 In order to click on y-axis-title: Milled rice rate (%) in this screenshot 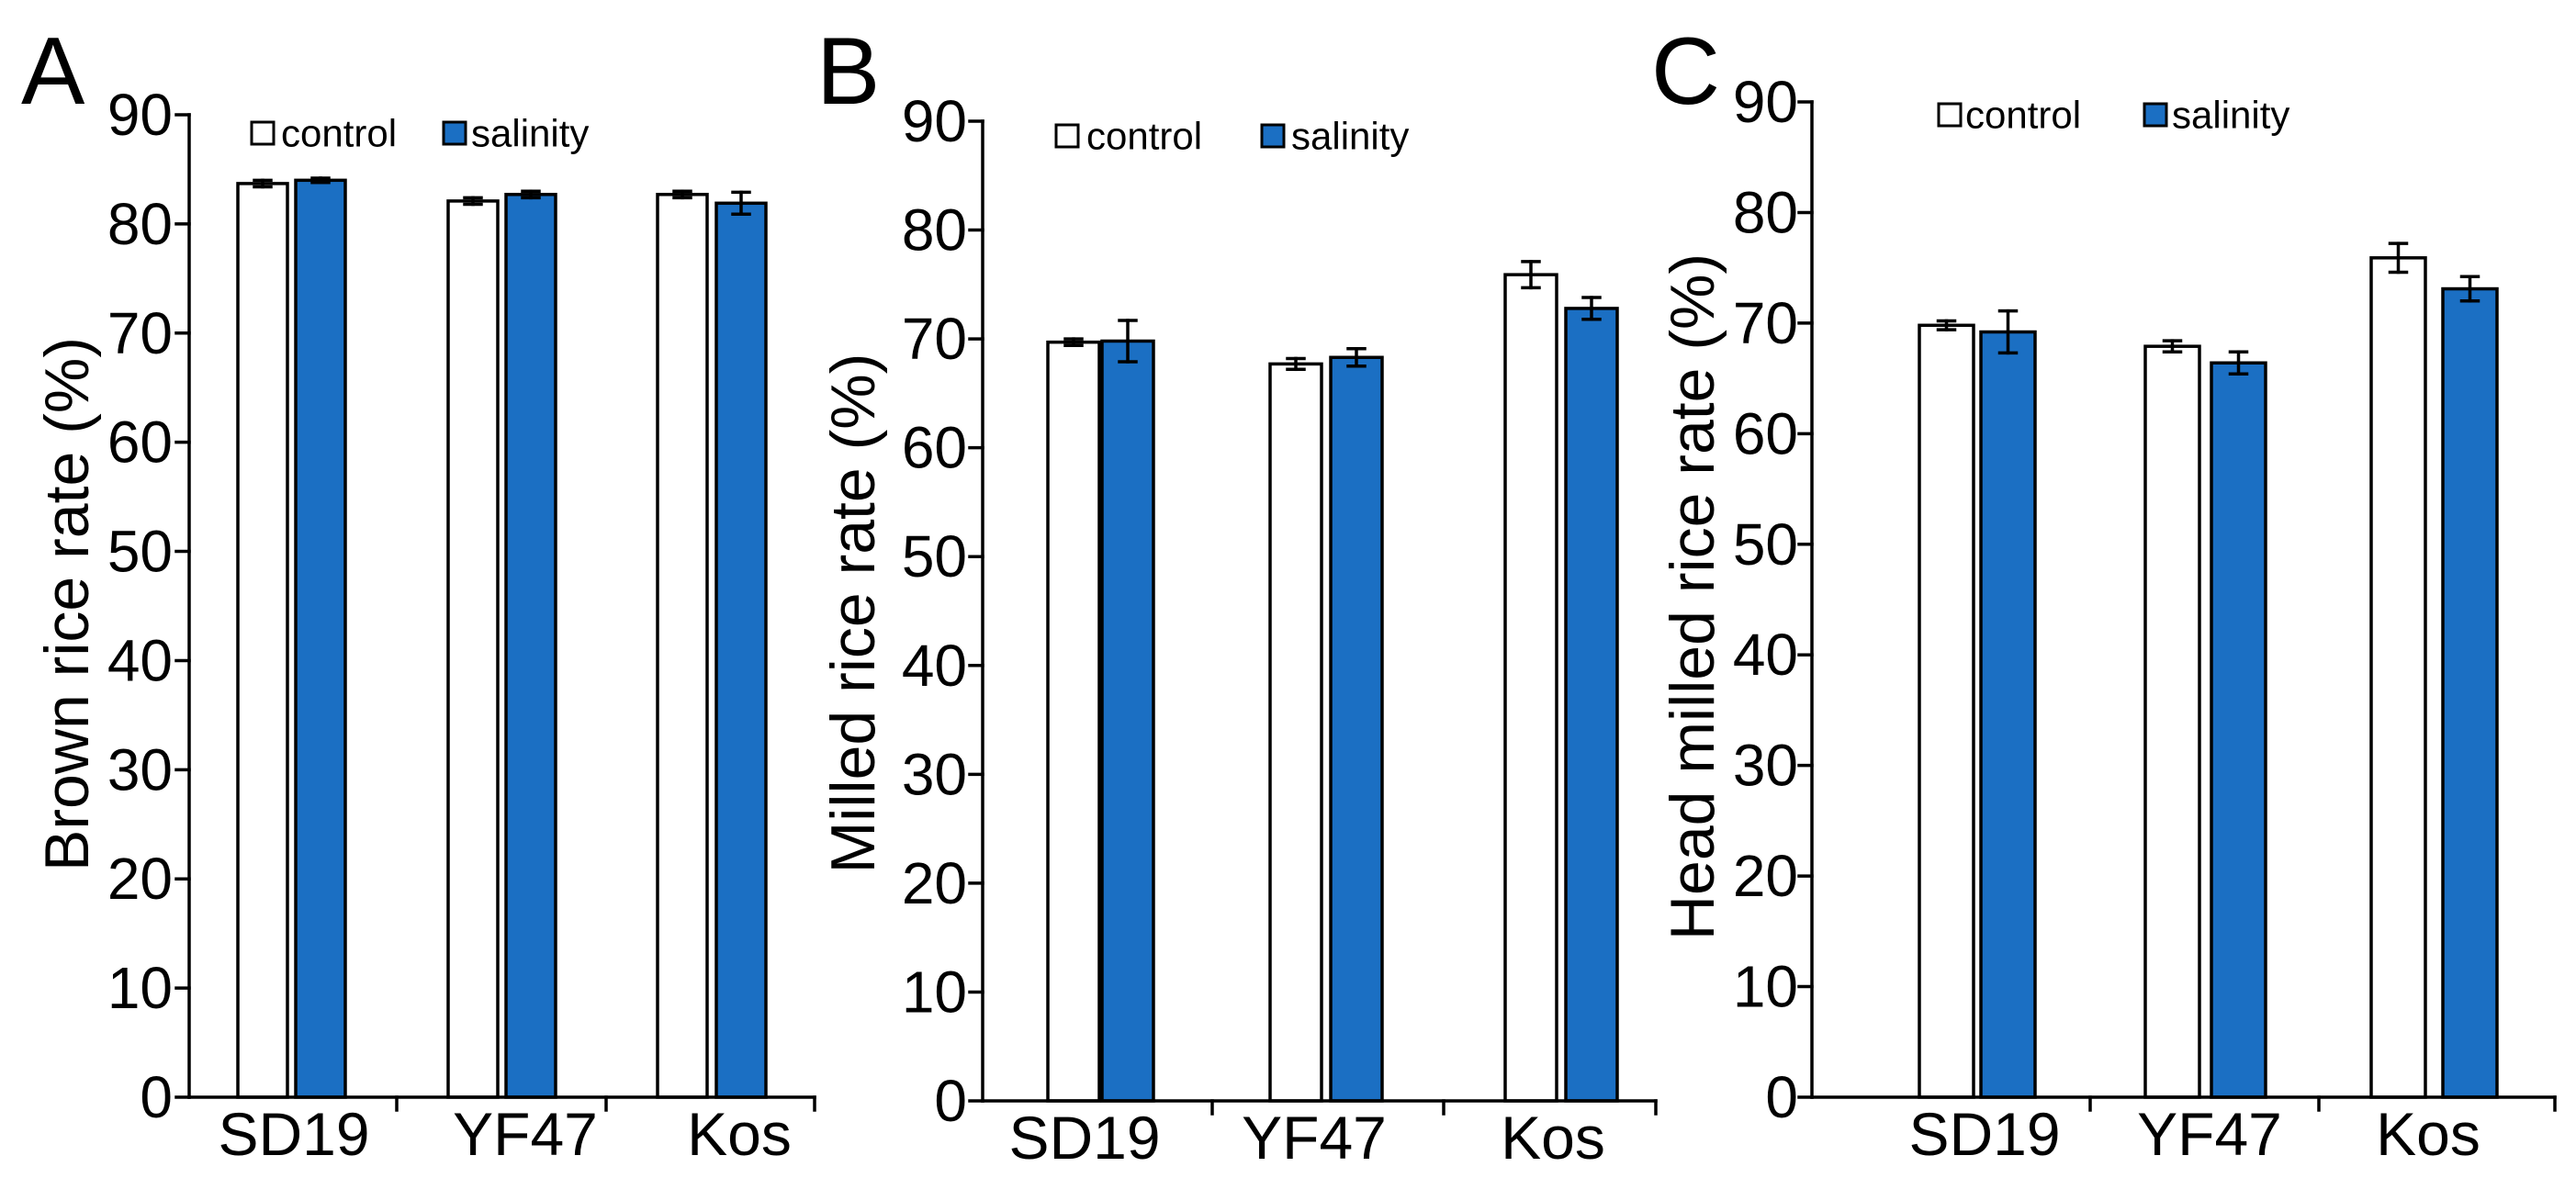, I will do `click(853, 613)`.